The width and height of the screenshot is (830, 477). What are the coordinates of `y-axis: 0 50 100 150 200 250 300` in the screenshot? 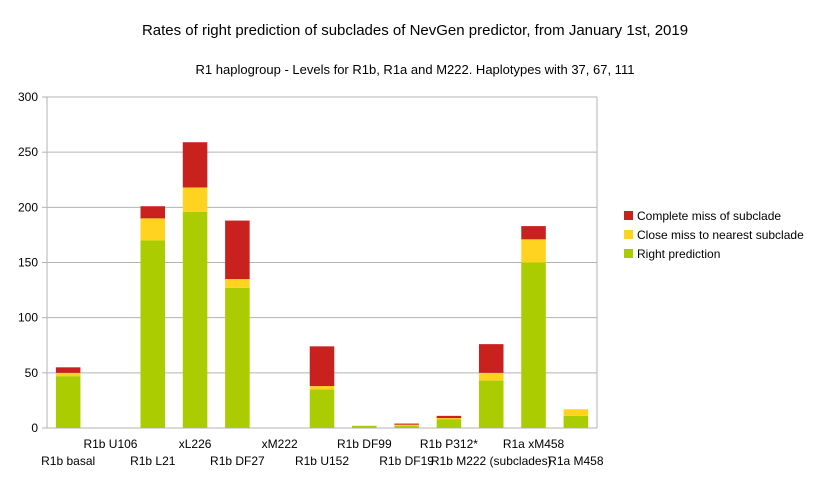 It's located at (32, 262).